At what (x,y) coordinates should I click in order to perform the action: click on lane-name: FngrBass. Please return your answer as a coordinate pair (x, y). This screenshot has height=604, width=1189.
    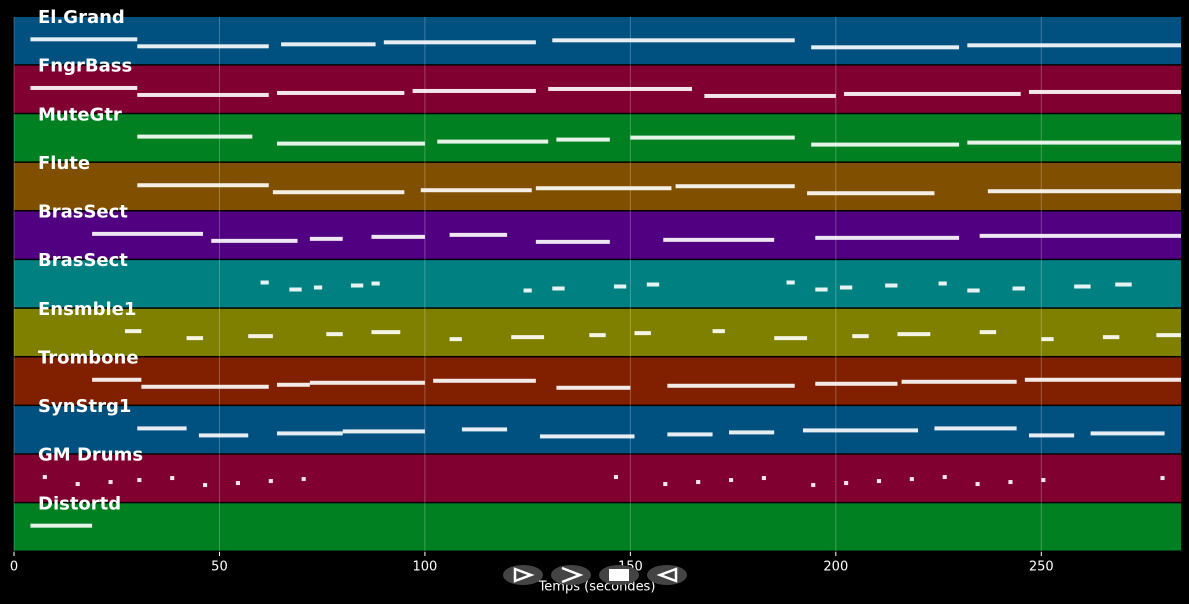
    Looking at the image, I should click on (85, 66).